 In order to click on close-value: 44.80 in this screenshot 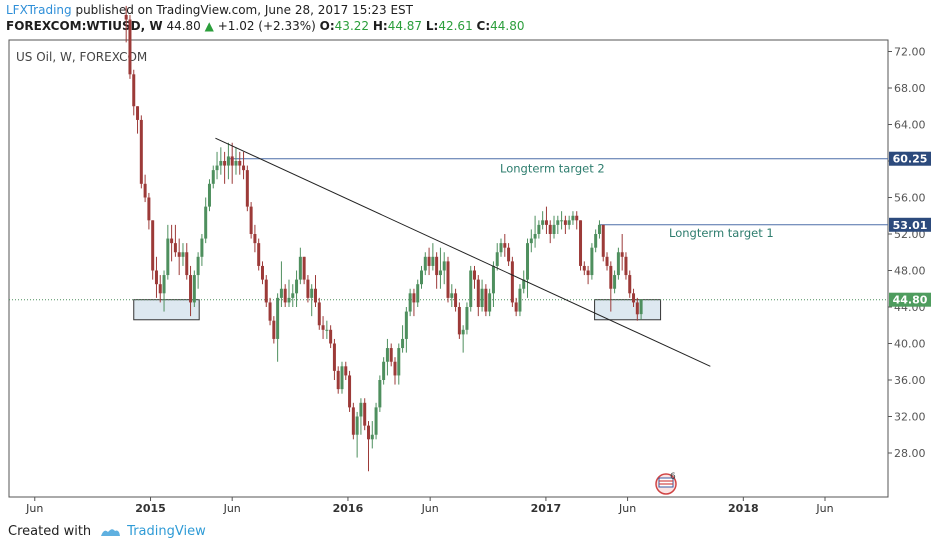, I will do `click(507, 26)`.